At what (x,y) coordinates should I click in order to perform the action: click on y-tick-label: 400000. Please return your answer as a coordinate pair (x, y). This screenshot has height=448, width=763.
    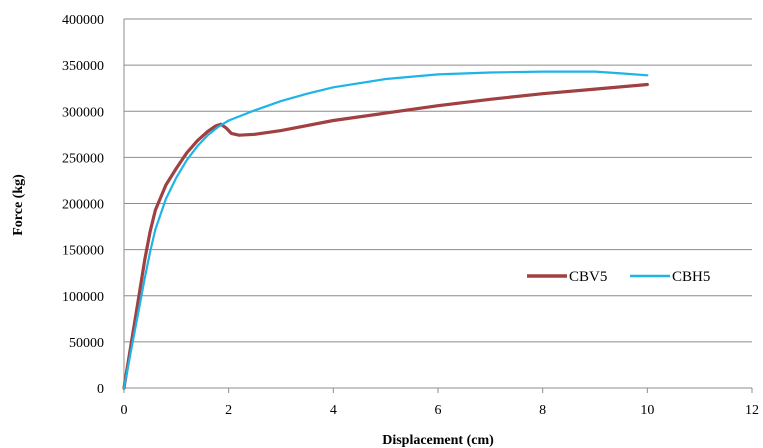
    Looking at the image, I should click on (83, 20).